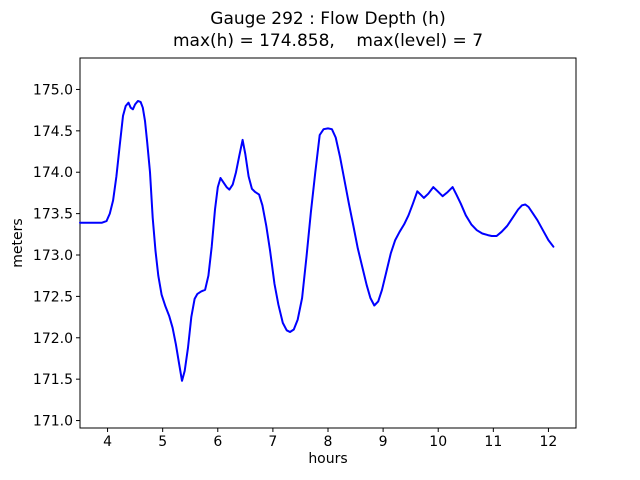 The image size is (640, 480). What do you see at coordinates (162, 442) in the screenshot?
I see `x-tick-label: 5` at bounding box center [162, 442].